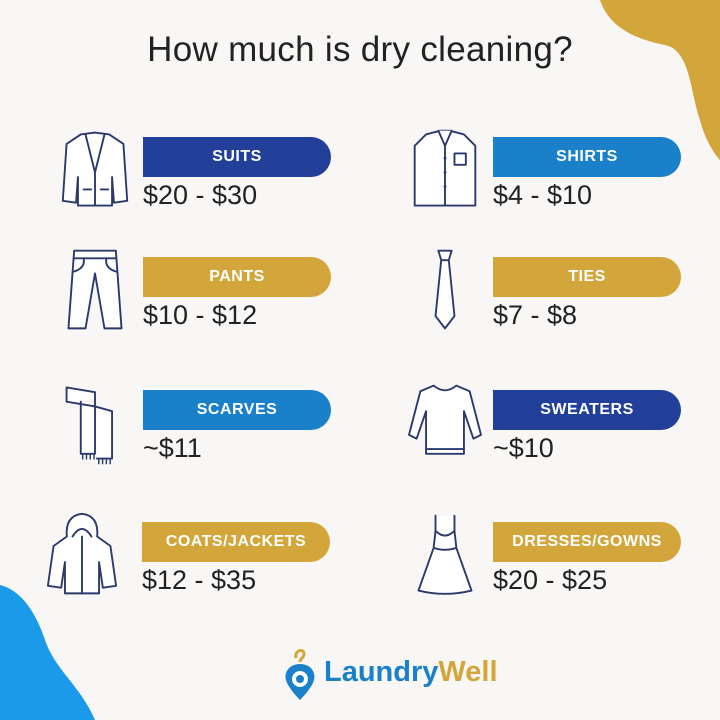  I want to click on laundrywell-logo: LaundryWell, so click(397, 676).